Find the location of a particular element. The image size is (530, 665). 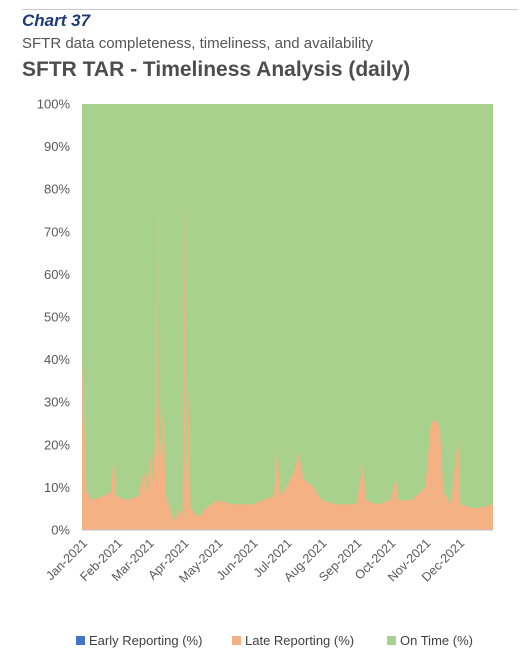

y-tick-label: 20% is located at coordinates (57, 444).